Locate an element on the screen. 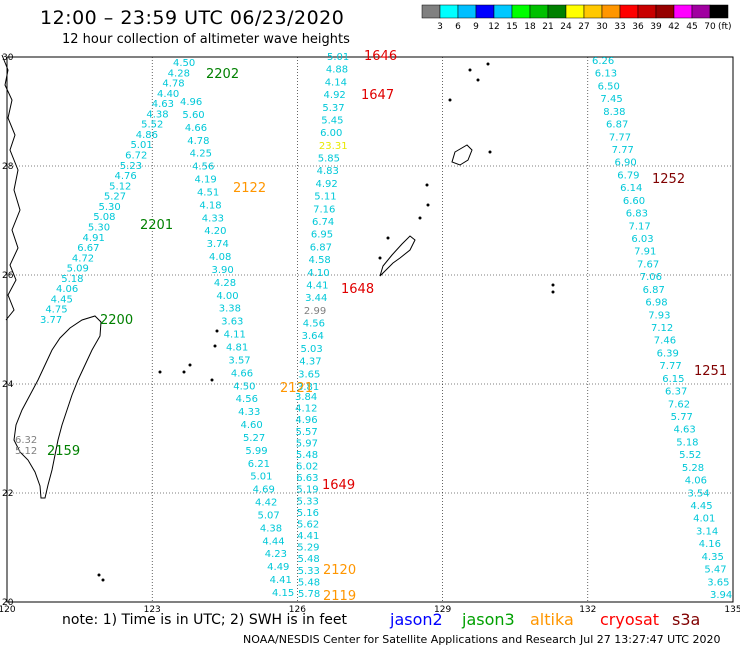 This screenshot has height=650, width=740. s3a-1646-value: 3.65 is located at coordinates (309, 374).